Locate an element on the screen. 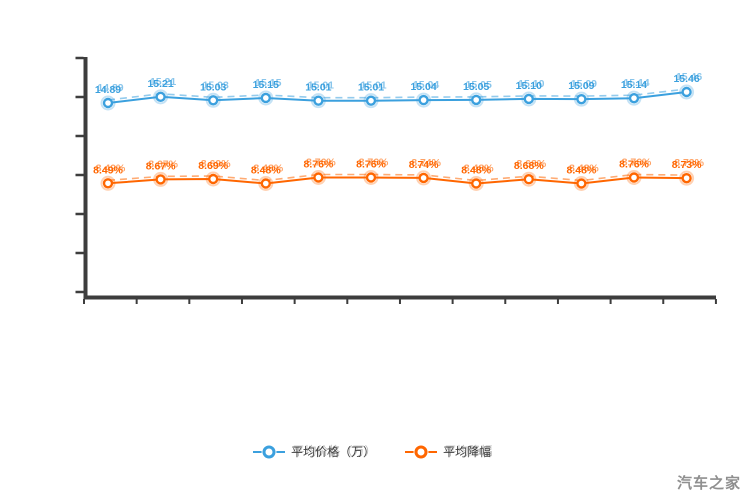 Image resolution: width=744 pixels, height=496 pixels. data-label: 8.49% is located at coordinates (108, 170).